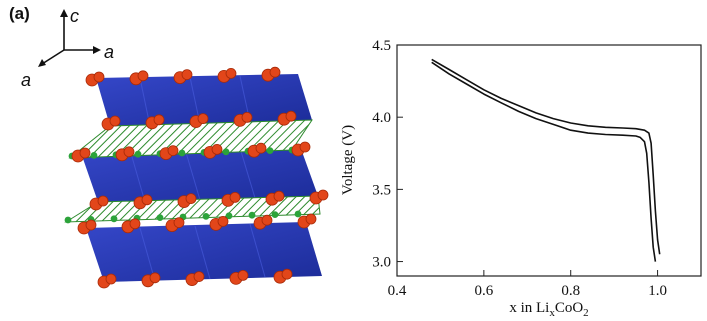 The height and width of the screenshot is (321, 707). I want to click on x-tick-label: 0.4, so click(397, 291).